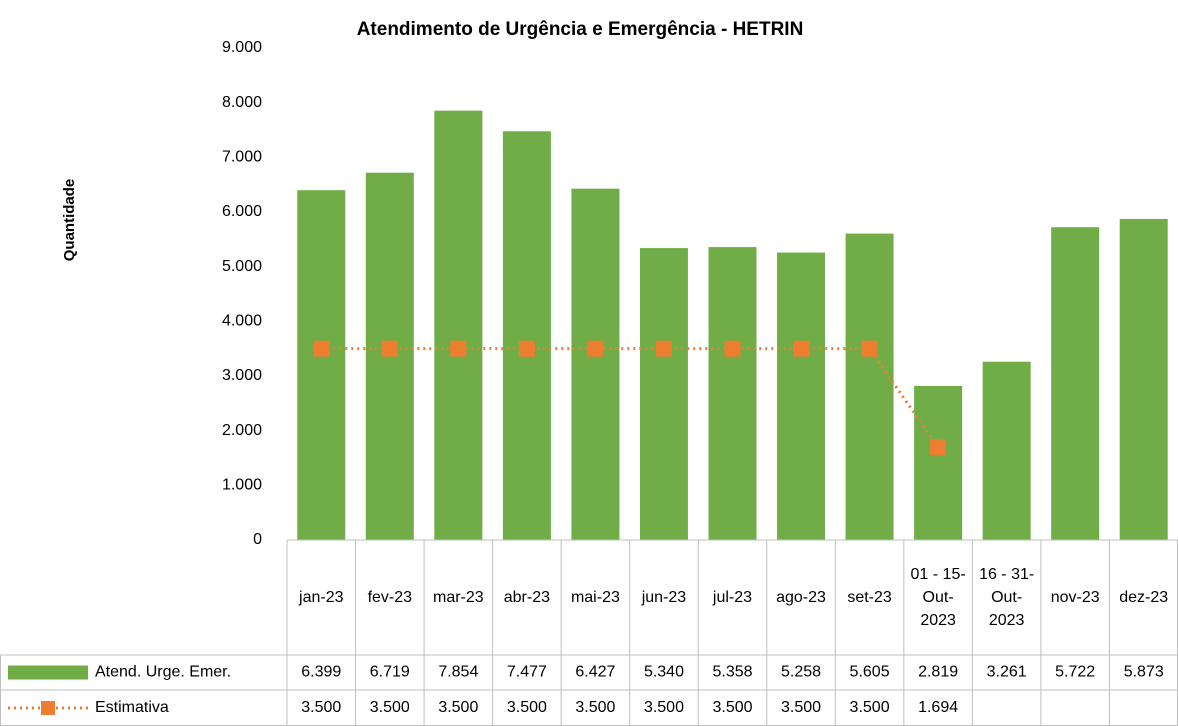 The height and width of the screenshot is (726, 1178). What do you see at coordinates (242, 321) in the screenshot?
I see `y-tick-label: 4.000` at bounding box center [242, 321].